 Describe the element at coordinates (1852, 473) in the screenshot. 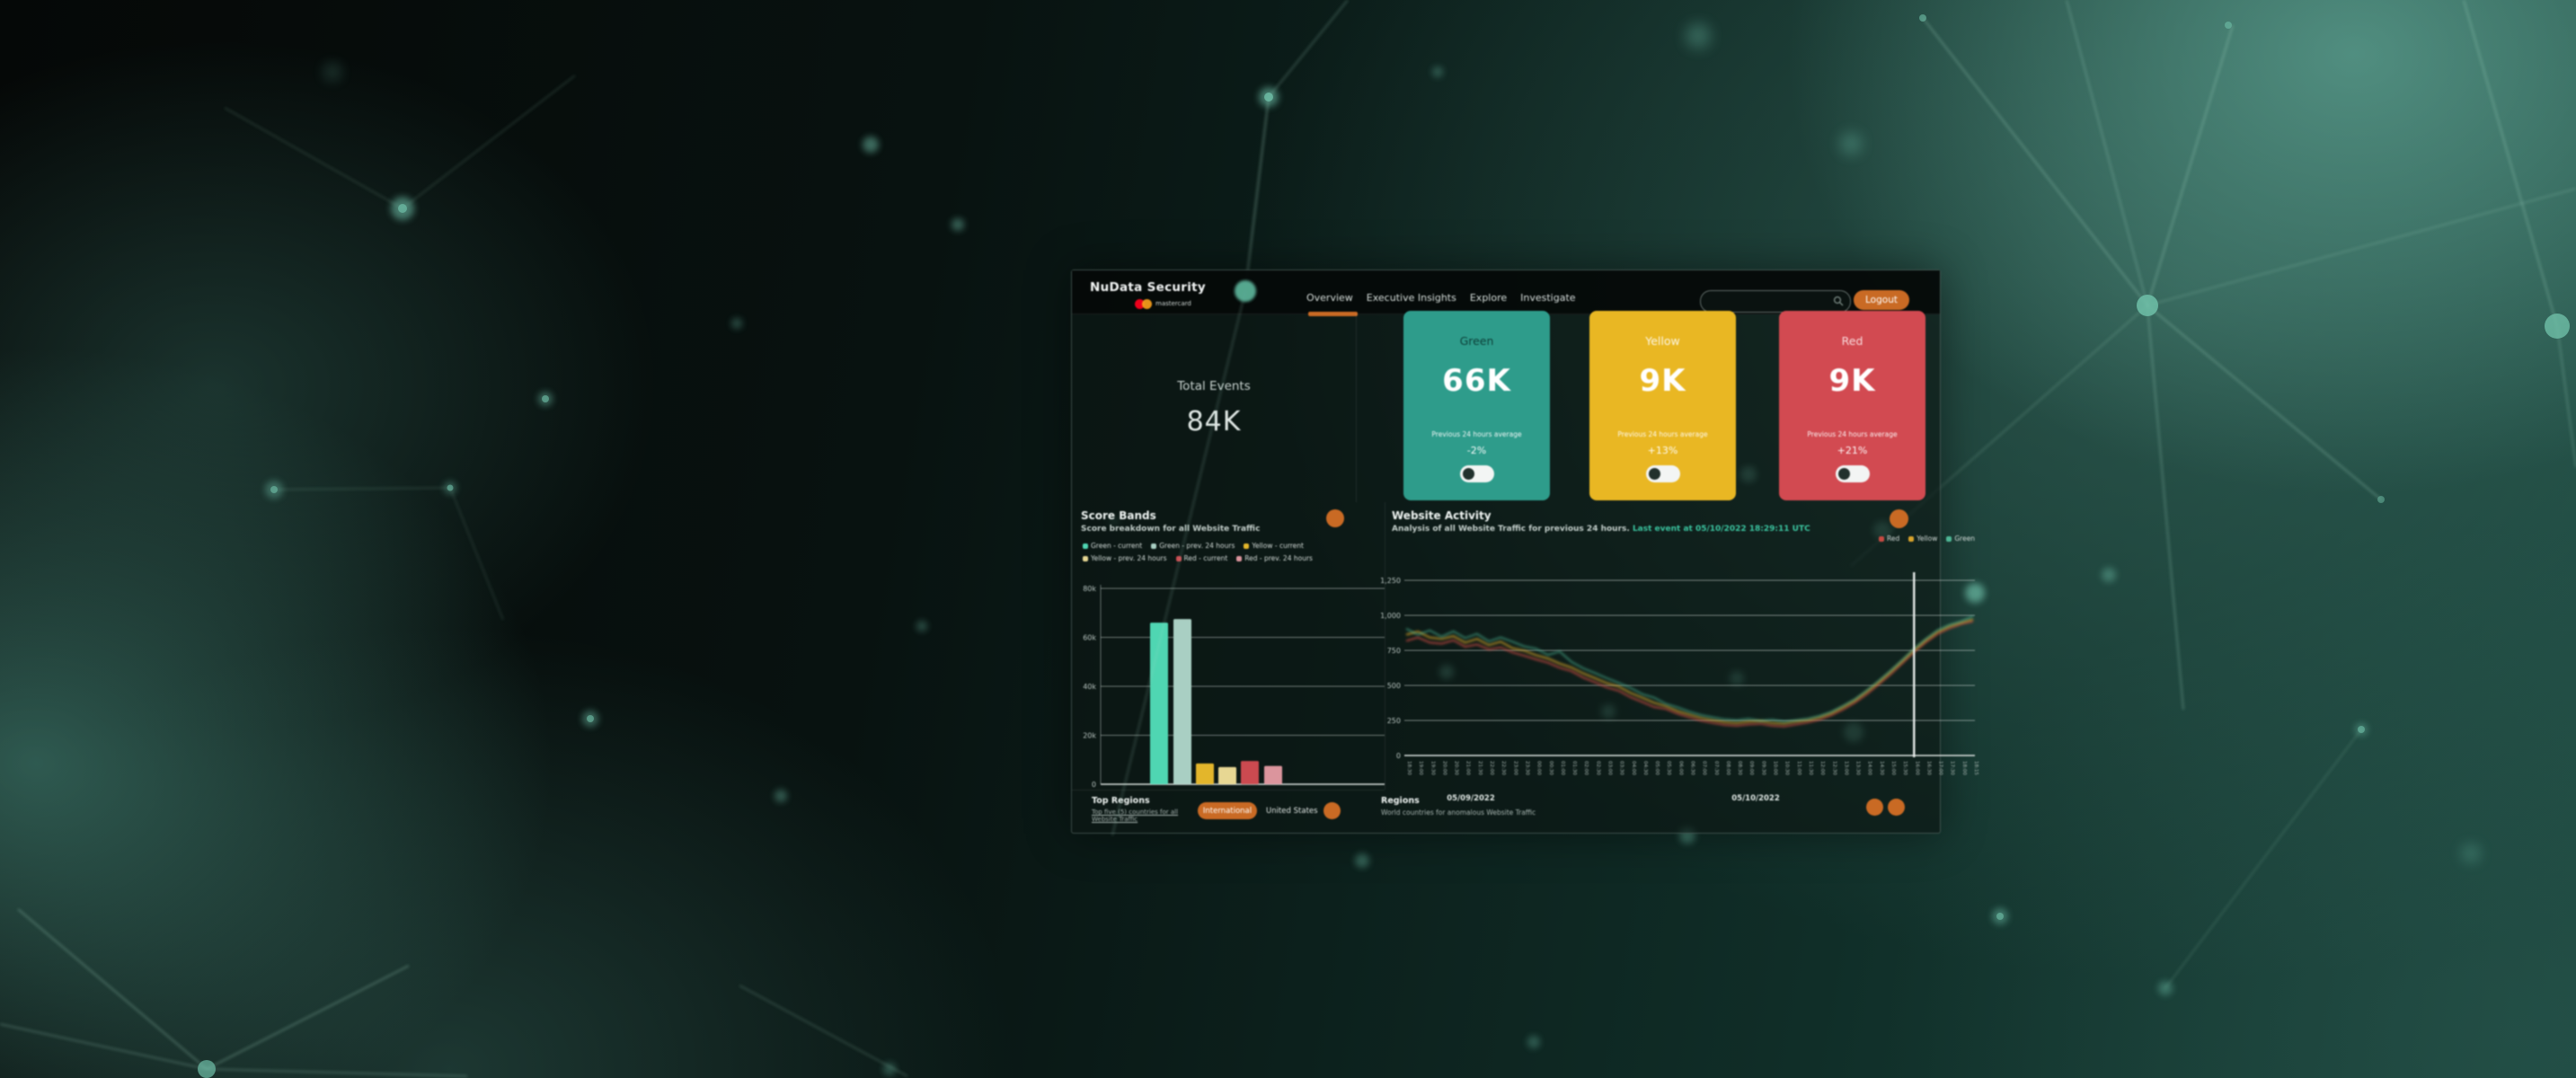

I see `red-card-toggle` at that location.